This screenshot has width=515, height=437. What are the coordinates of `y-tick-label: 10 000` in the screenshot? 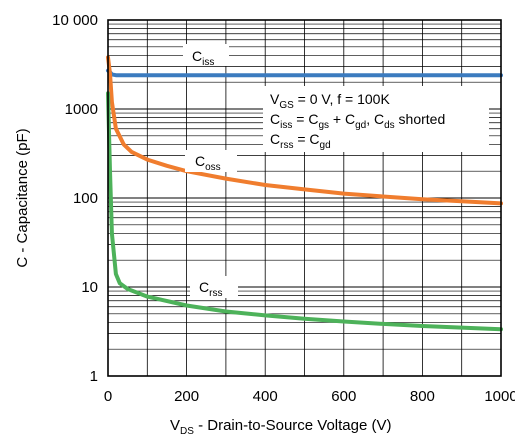 It's located at (75, 20).